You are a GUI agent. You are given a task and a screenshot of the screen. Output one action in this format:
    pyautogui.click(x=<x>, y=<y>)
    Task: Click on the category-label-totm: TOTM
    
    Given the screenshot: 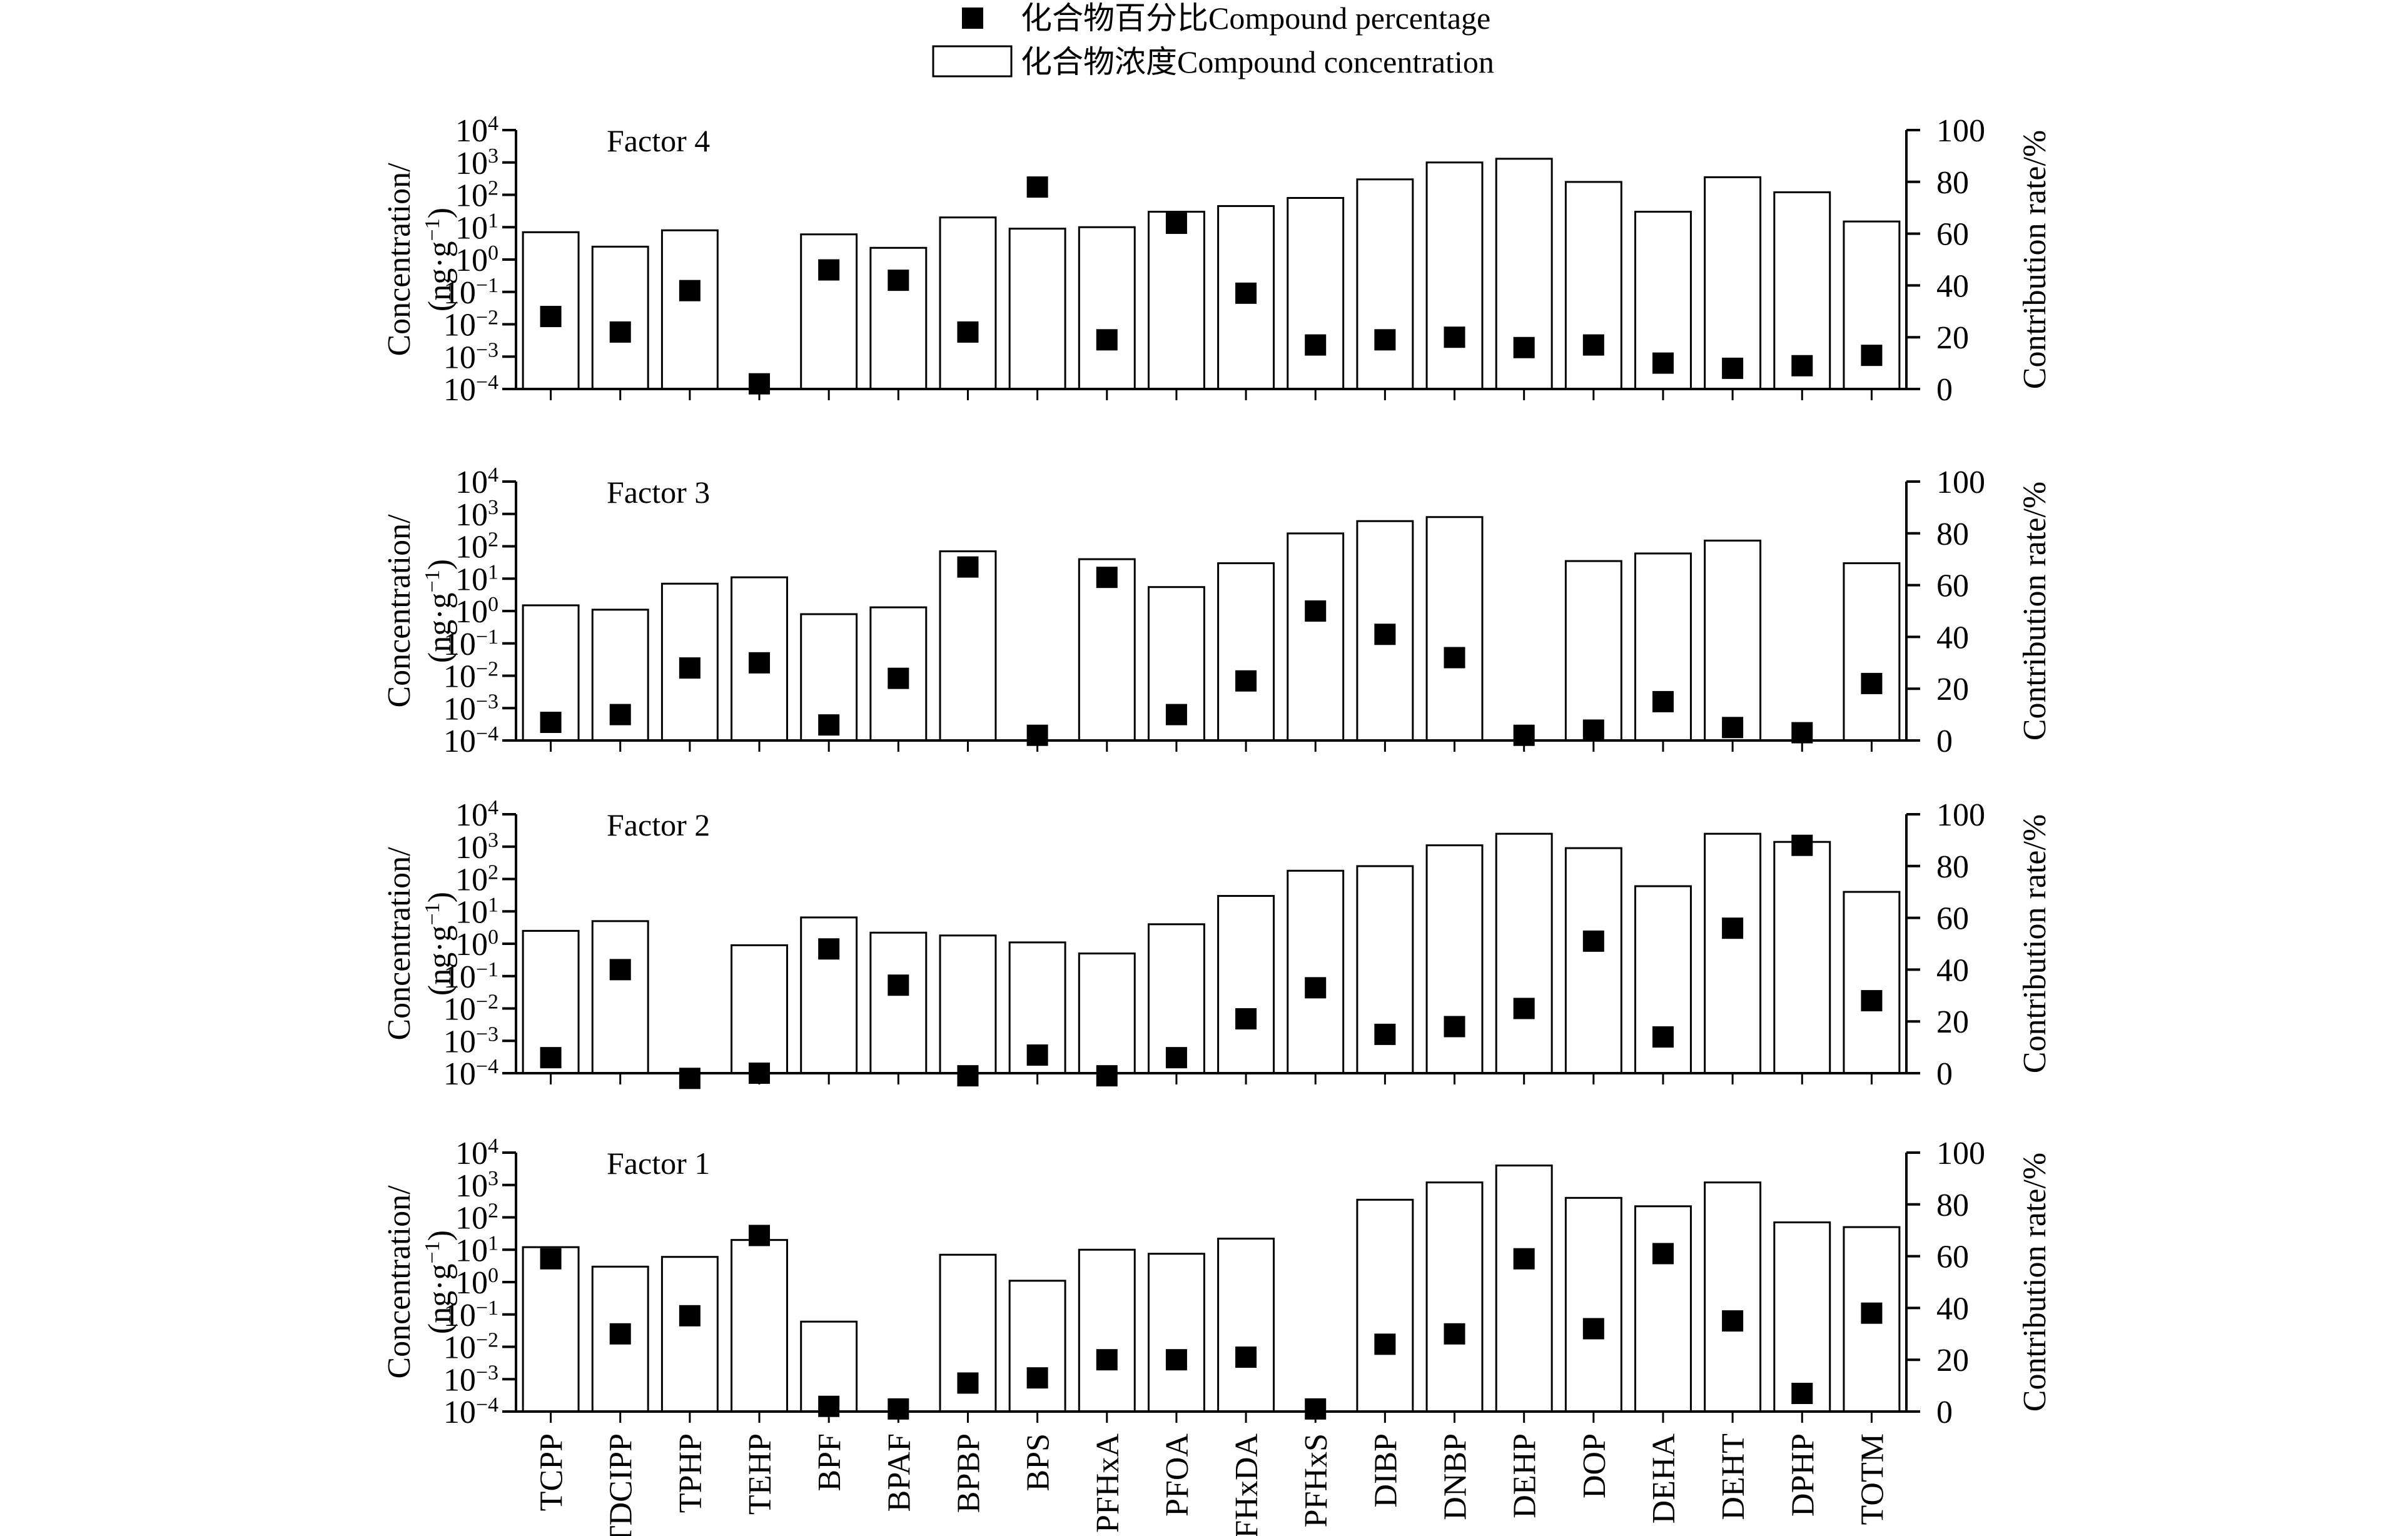 What is the action you would take?
    pyautogui.click(x=1872, y=1479)
    